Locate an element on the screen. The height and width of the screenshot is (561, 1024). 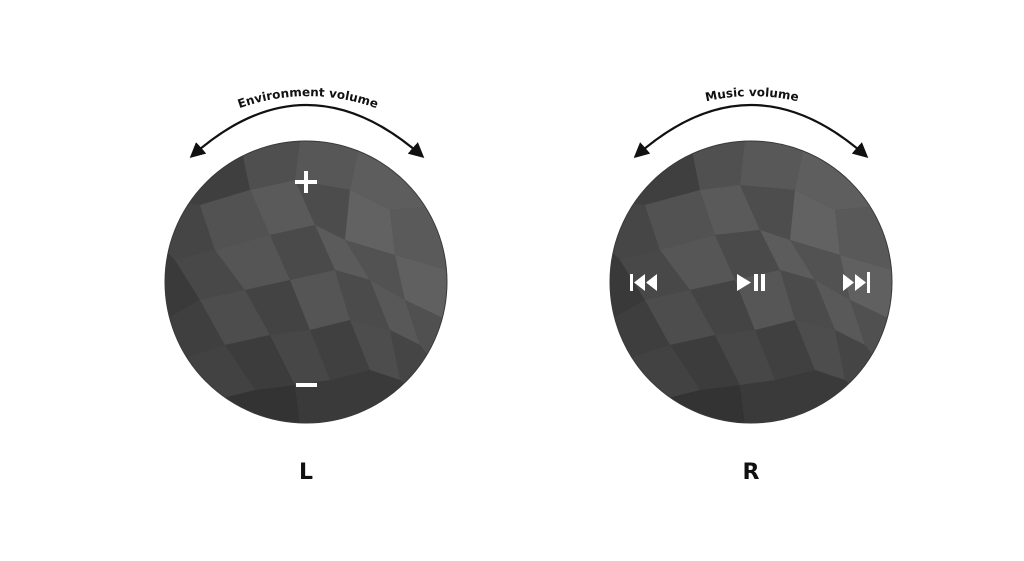
svg-text: Music volume is located at coordinates (752, 94).